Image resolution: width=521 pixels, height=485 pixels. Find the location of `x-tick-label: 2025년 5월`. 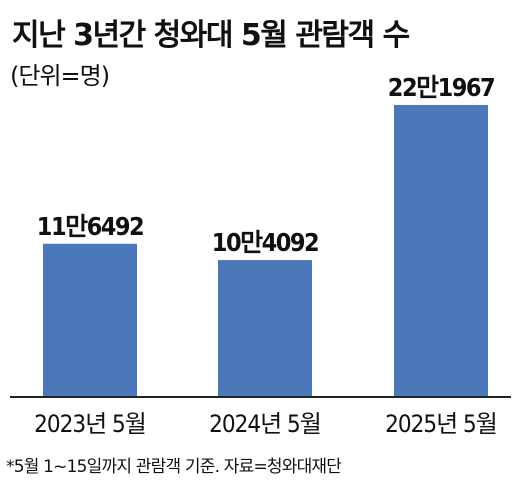

x-tick-label: 2025년 5월 is located at coordinates (441, 424).